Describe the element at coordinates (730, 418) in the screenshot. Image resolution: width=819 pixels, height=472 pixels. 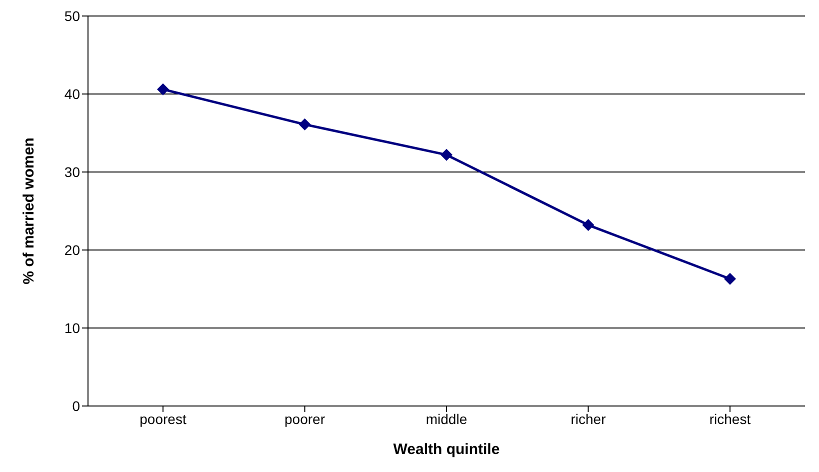
I see `x-tick-label: richest` at that location.